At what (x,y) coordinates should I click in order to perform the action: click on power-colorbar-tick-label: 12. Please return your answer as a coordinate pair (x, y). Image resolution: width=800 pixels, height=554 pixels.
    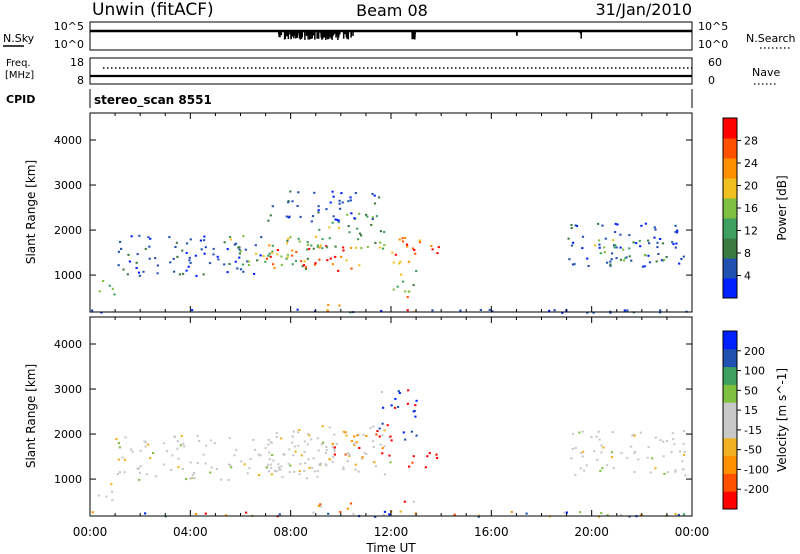
    Looking at the image, I should click on (751, 231).